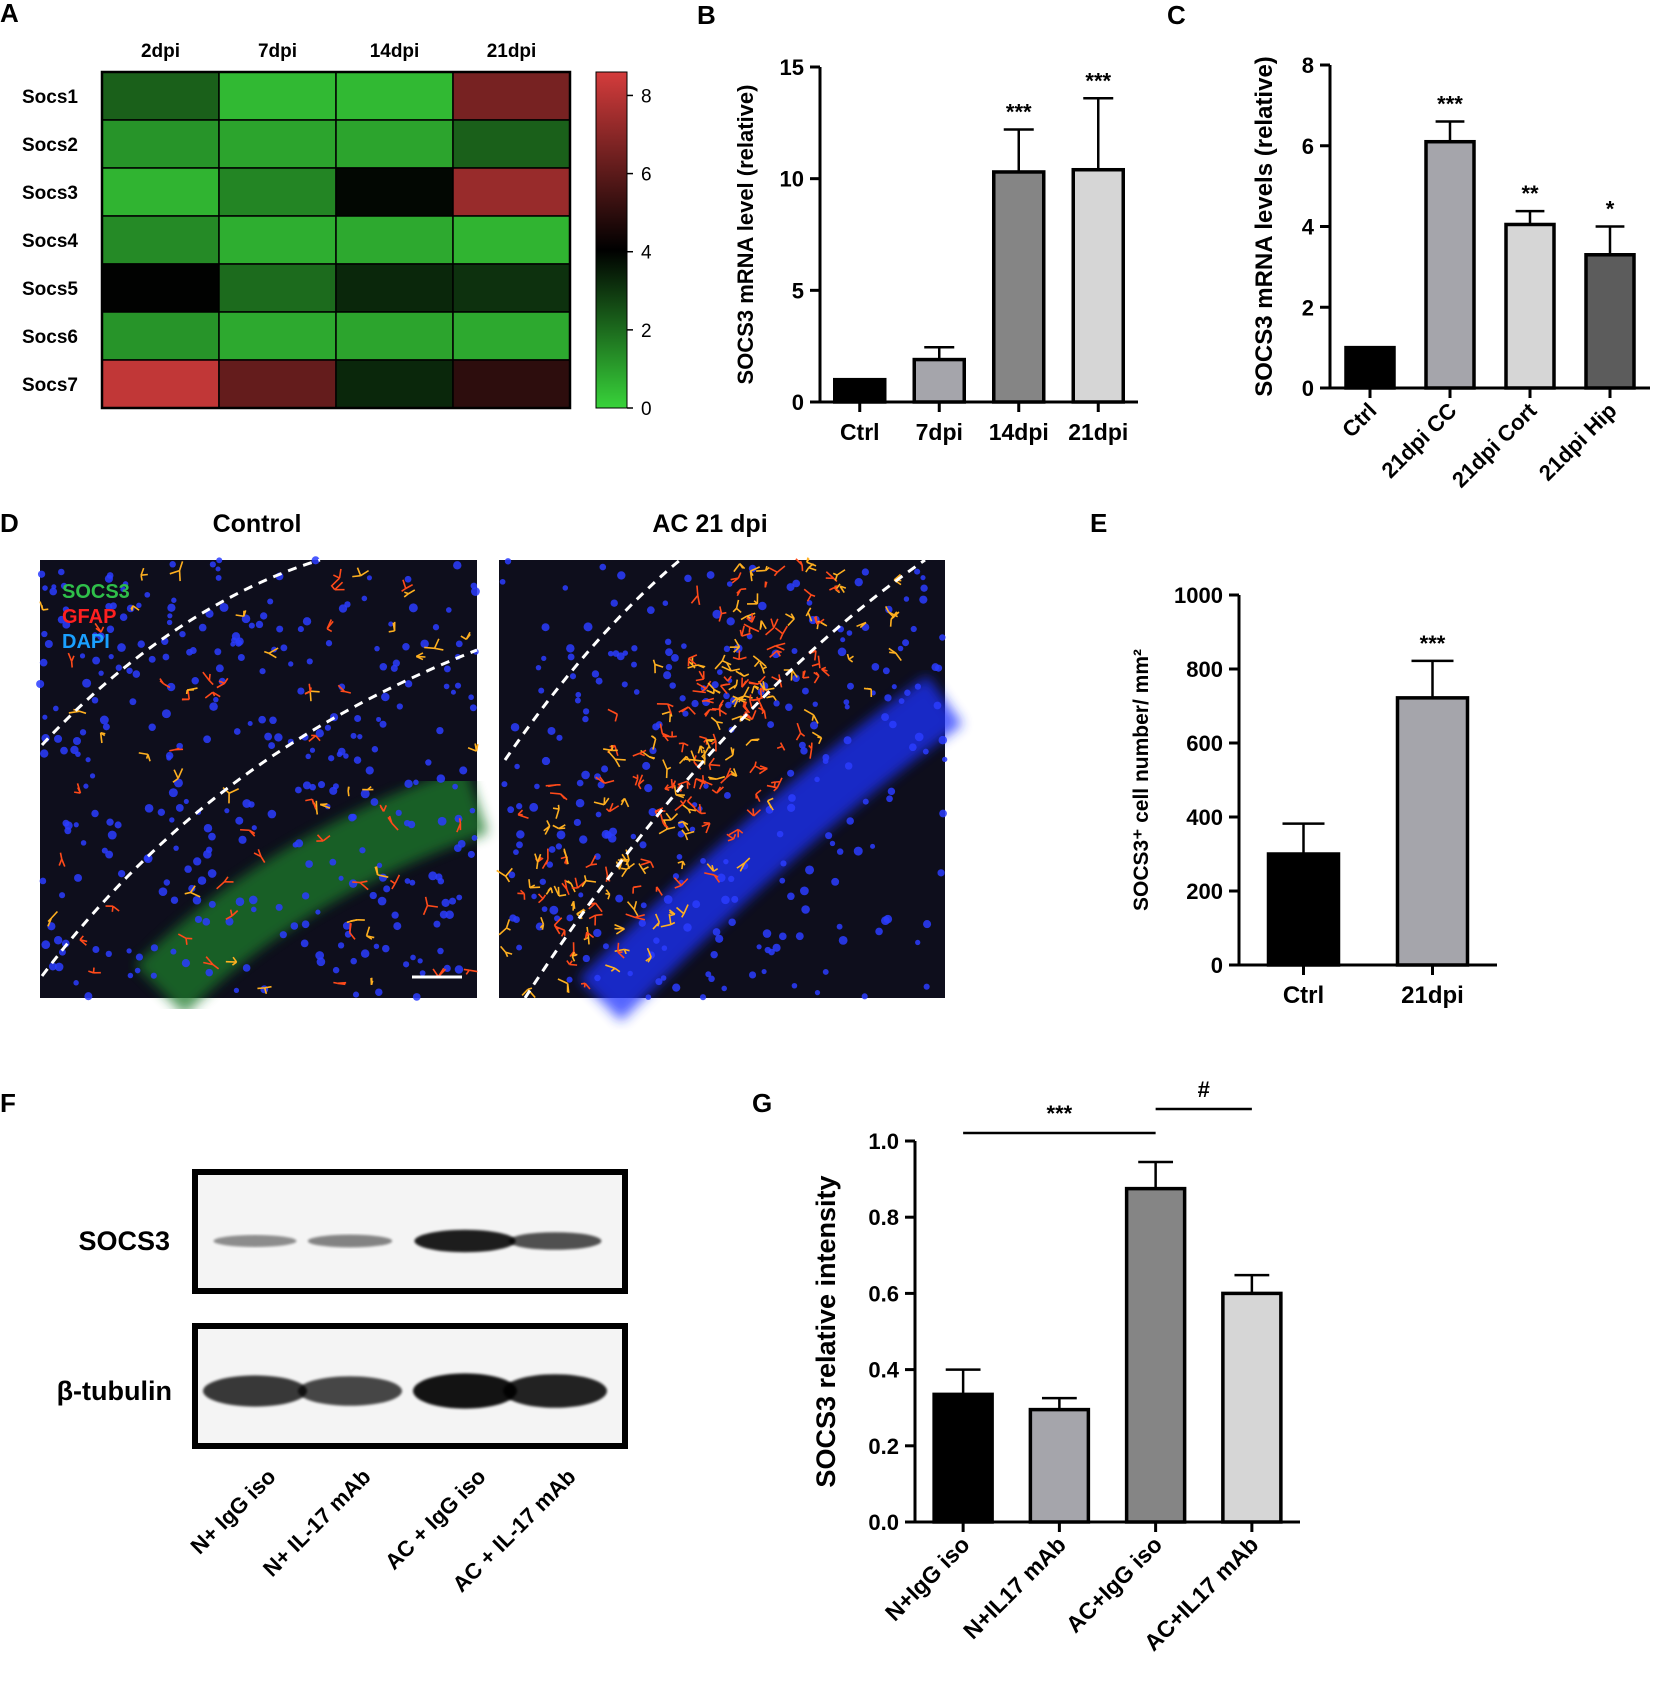 The width and height of the screenshot is (1654, 1700). I want to click on x-tick-label: AC+IgG iso, so click(1114, 1584).